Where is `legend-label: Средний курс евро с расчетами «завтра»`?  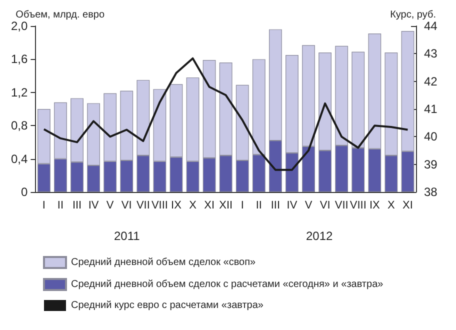 legend-label: Средний курс евро с расчетами «завтра» is located at coordinates (167, 305).